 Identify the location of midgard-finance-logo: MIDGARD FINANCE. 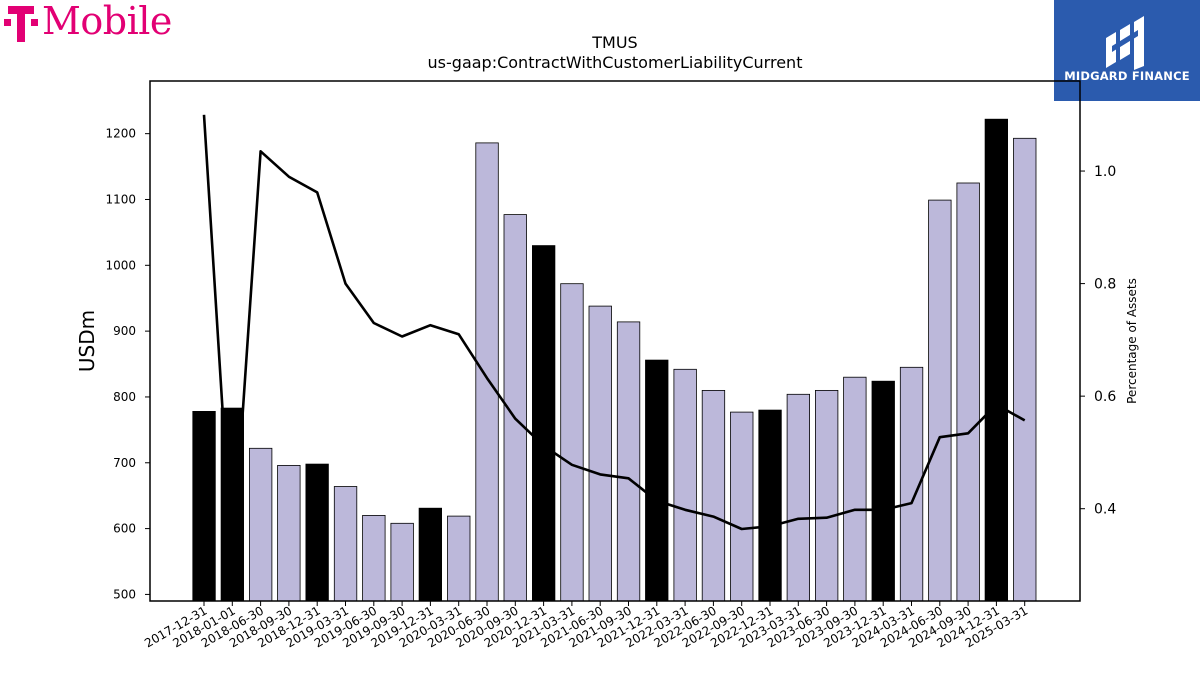
(1127, 50).